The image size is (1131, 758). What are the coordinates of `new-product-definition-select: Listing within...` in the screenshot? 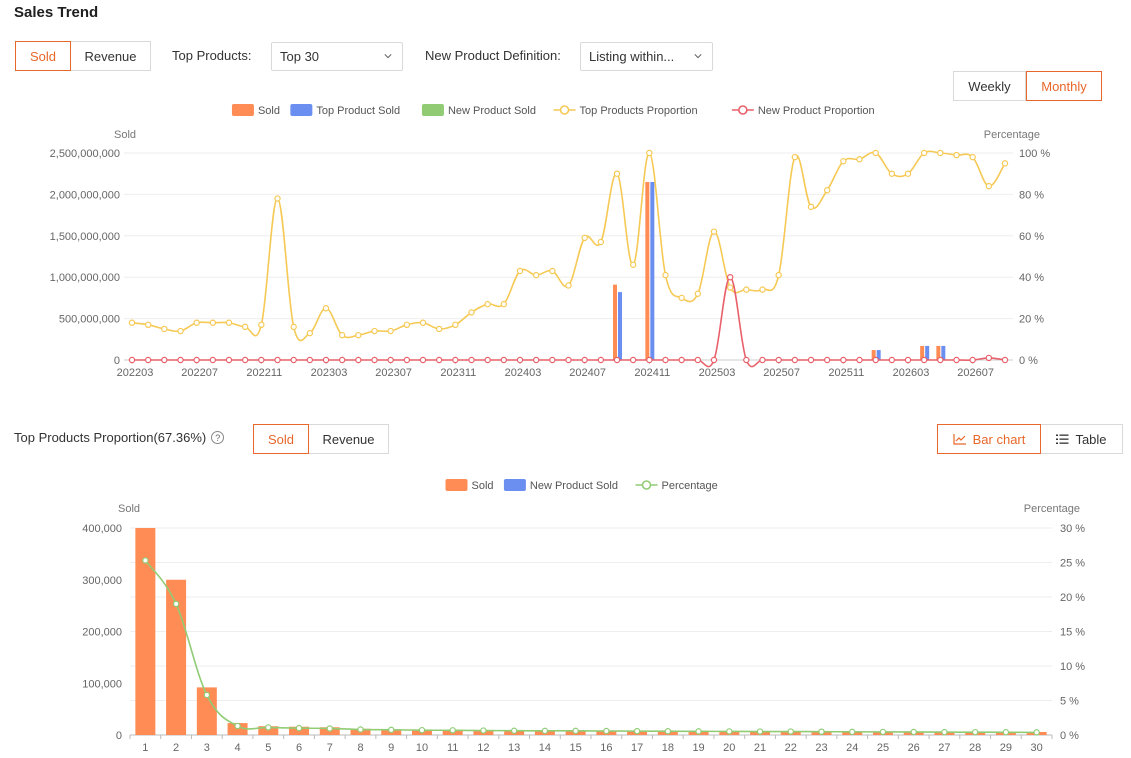 It's located at (646, 56).